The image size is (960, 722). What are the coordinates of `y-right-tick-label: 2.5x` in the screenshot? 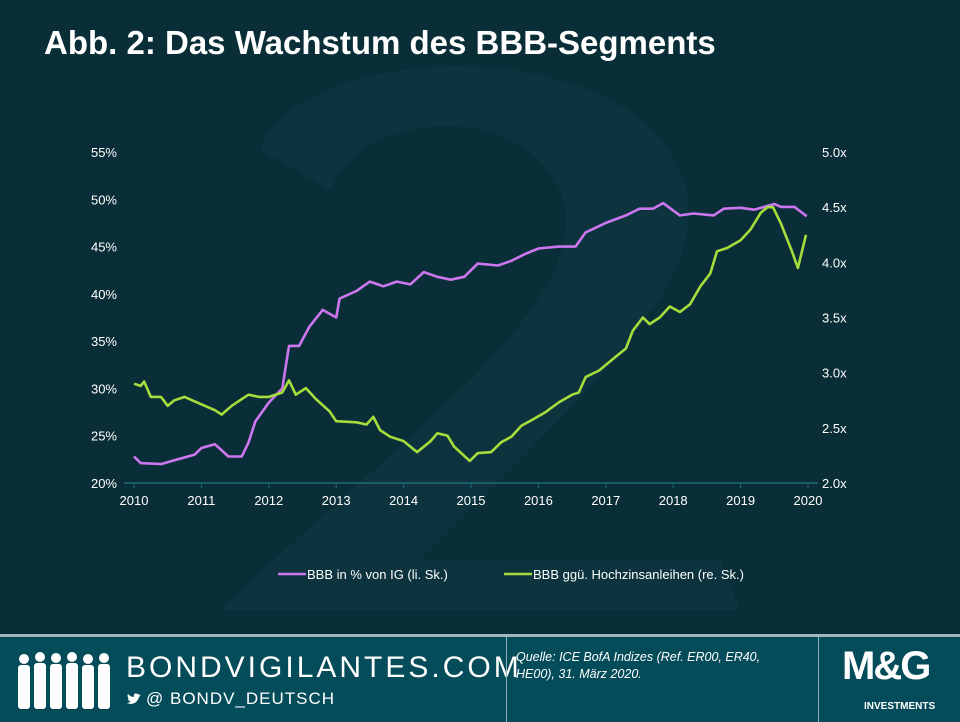 It's located at (834, 428).